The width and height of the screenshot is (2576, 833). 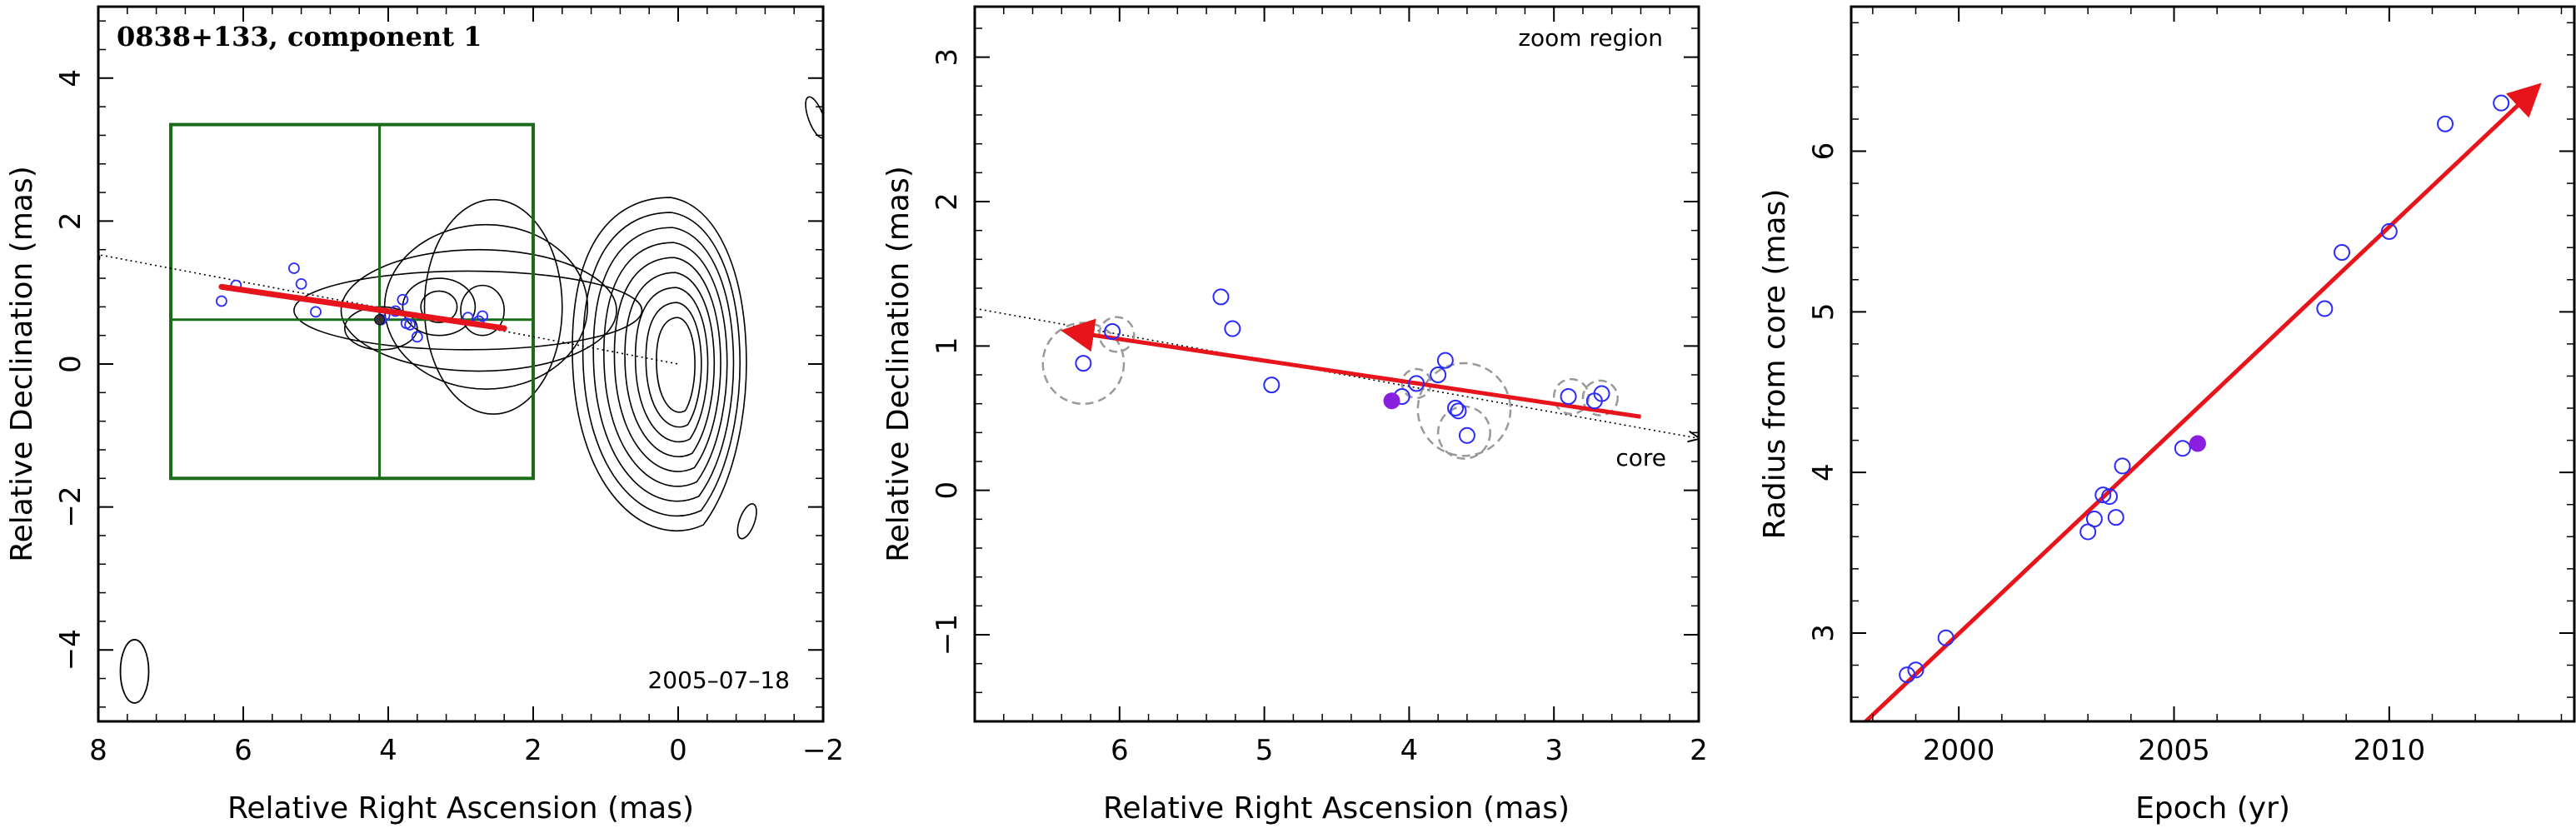 What do you see at coordinates (70, 221) in the screenshot?
I see `y-tick-label: 2` at bounding box center [70, 221].